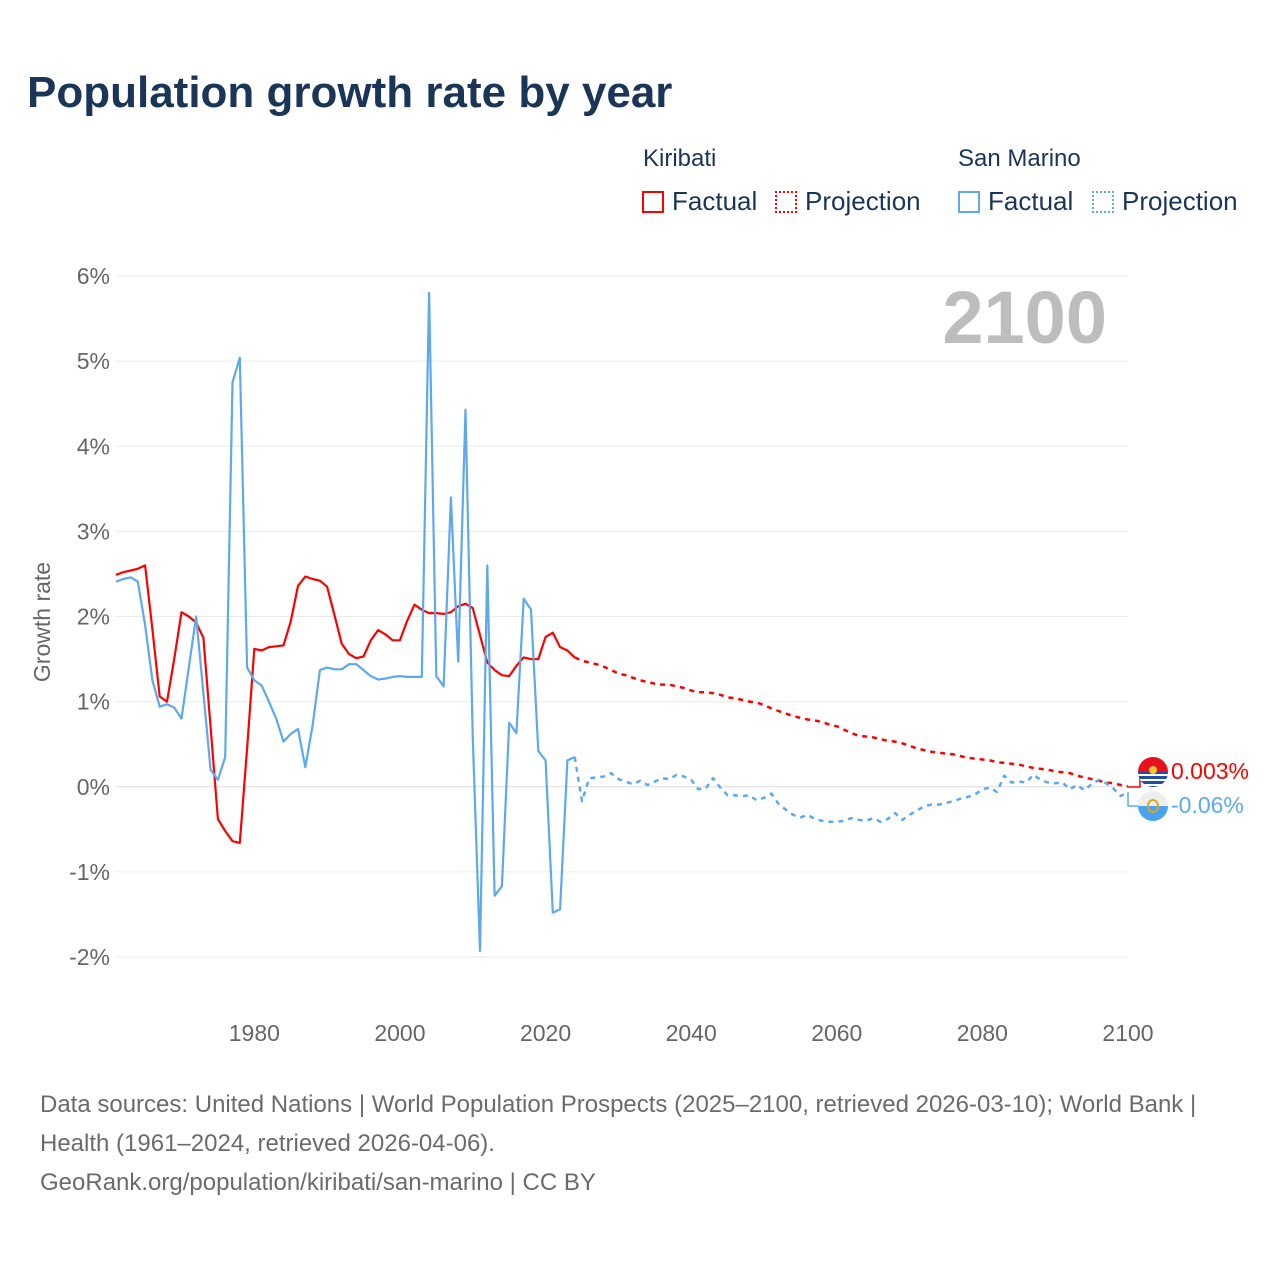 Image resolution: width=1280 pixels, height=1280 pixels. I want to click on y-tick-label: 0%, so click(93, 787).